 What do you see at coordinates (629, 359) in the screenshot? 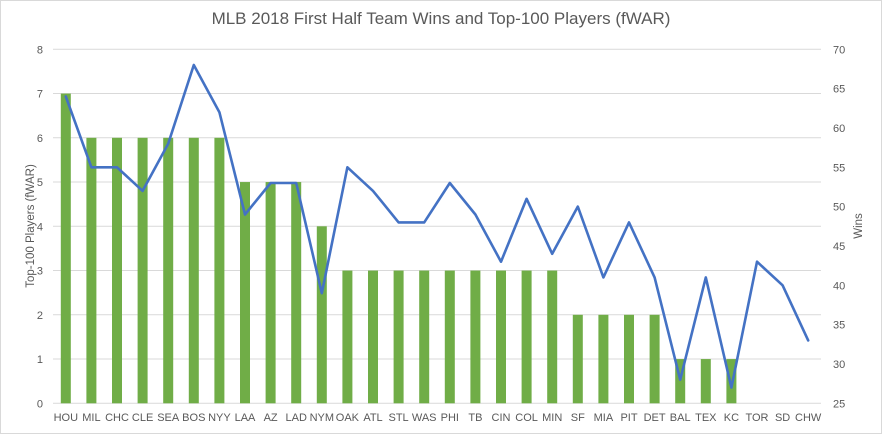
I see `bar-pit` at bounding box center [629, 359].